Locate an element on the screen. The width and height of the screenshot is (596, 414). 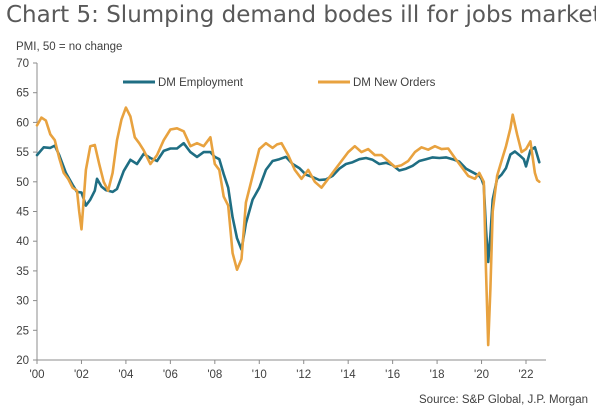
y-tick-label: 65 is located at coordinates (22, 94).